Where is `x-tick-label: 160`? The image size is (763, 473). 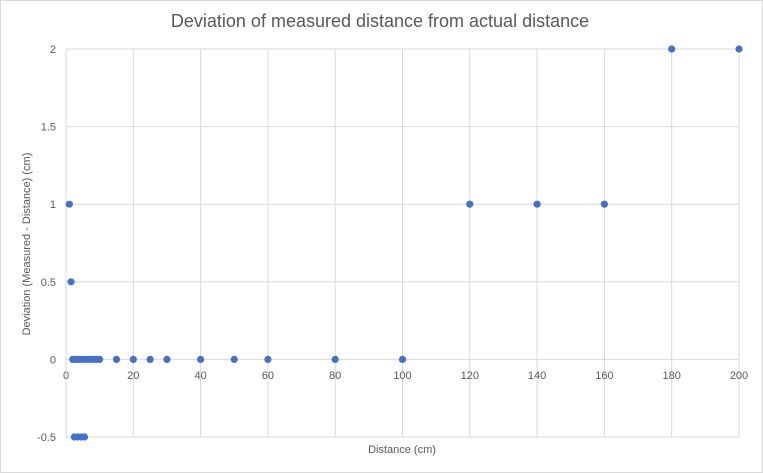
x-tick-label: 160 is located at coordinates (604, 376).